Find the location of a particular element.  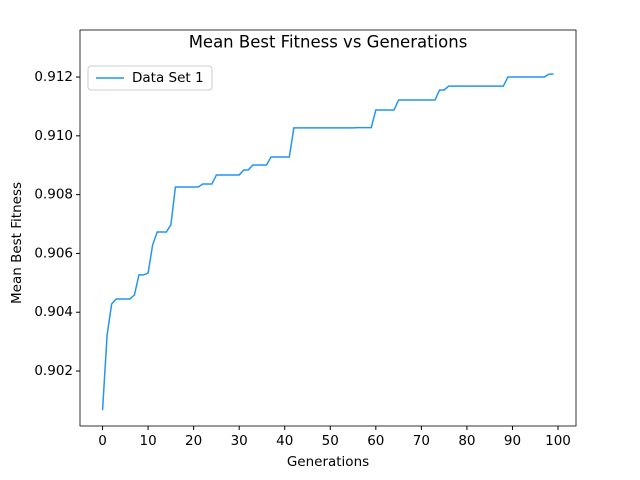

legend-box is located at coordinates (150, 78).